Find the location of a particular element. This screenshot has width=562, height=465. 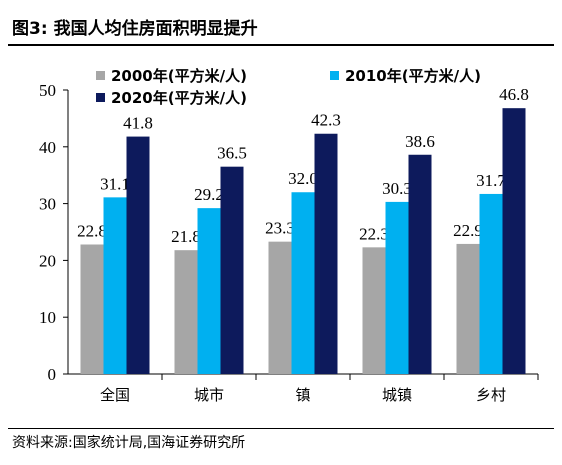

data-label: 42.3 is located at coordinates (326, 120).